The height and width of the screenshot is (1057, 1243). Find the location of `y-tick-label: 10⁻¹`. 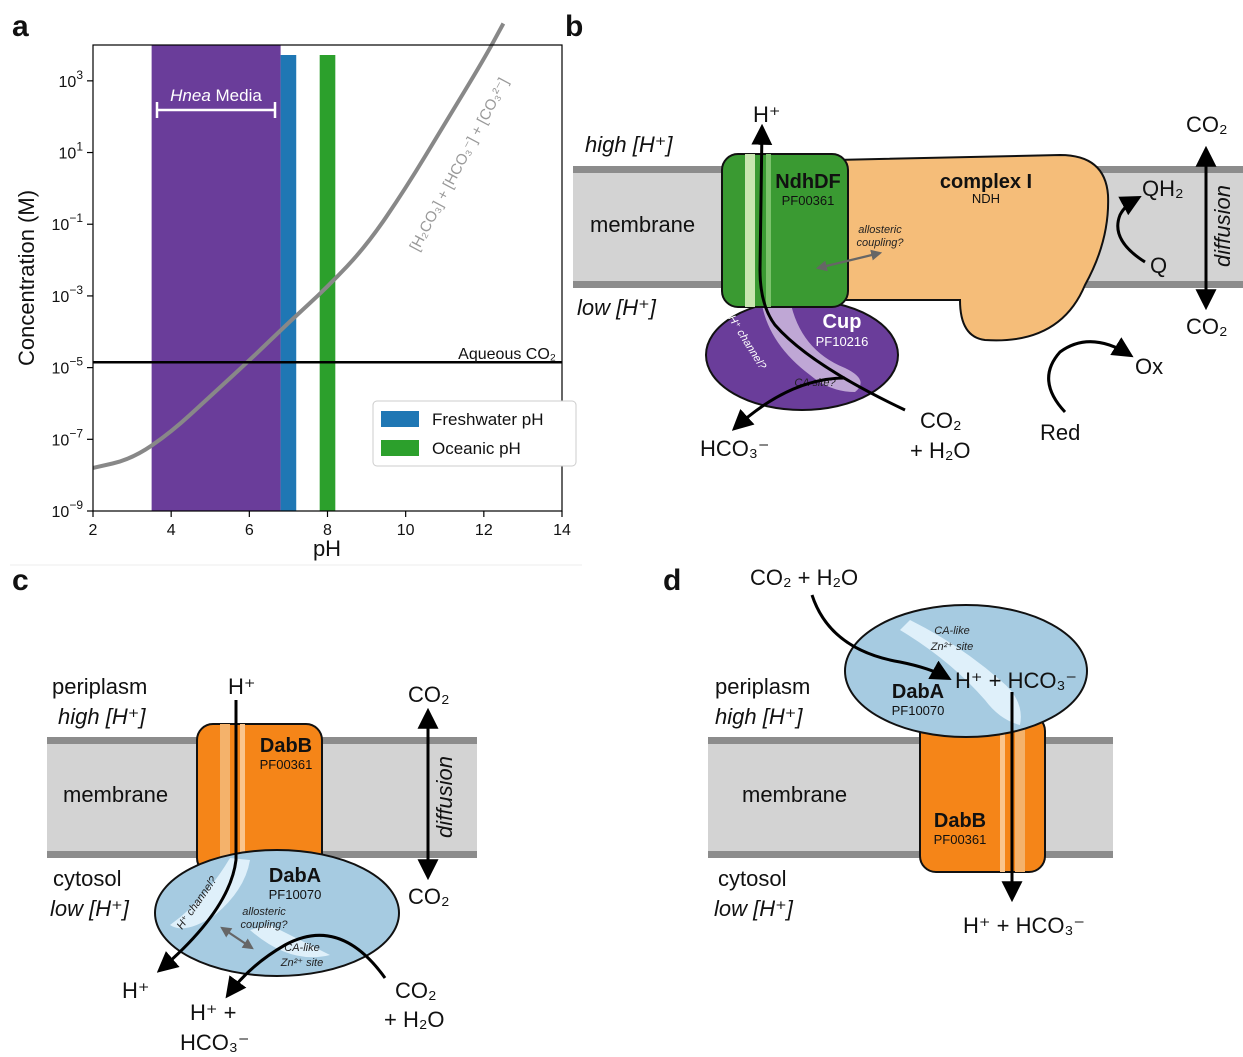

y-tick-label: 10⁻¹ is located at coordinates (68, 222).